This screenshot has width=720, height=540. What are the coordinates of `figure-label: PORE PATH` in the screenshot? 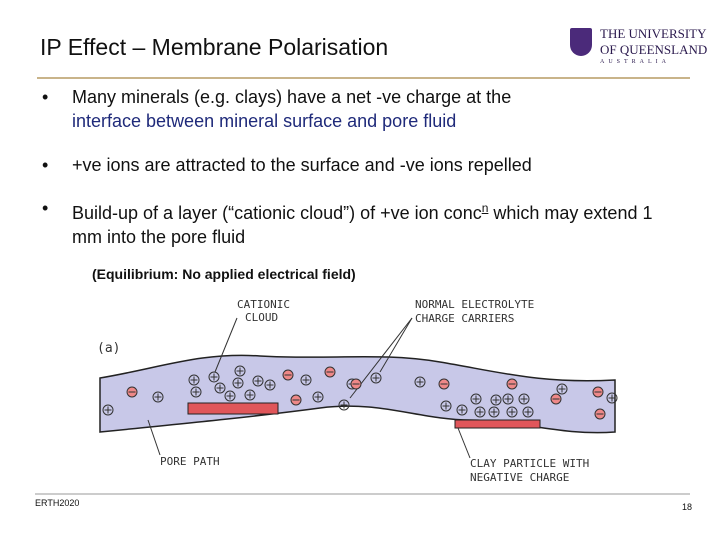 It's located at (190, 461).